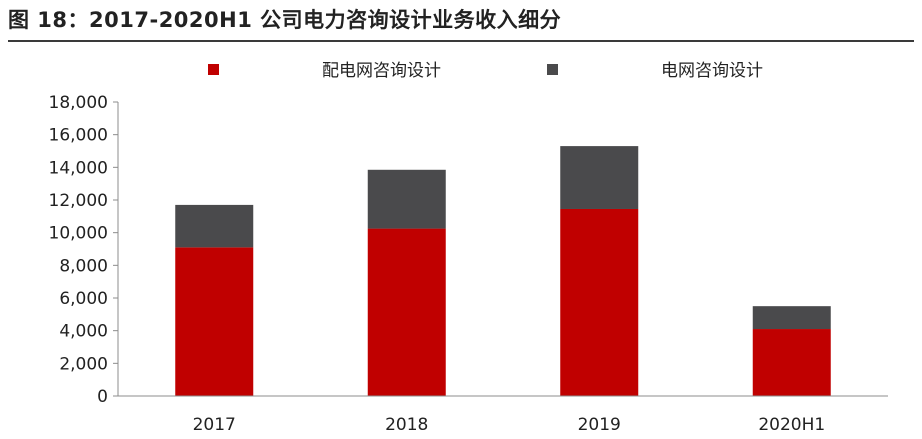 The width and height of the screenshot is (922, 439). I want to click on x-axis: 2017 2018 2019 2020H1, so click(503, 415).